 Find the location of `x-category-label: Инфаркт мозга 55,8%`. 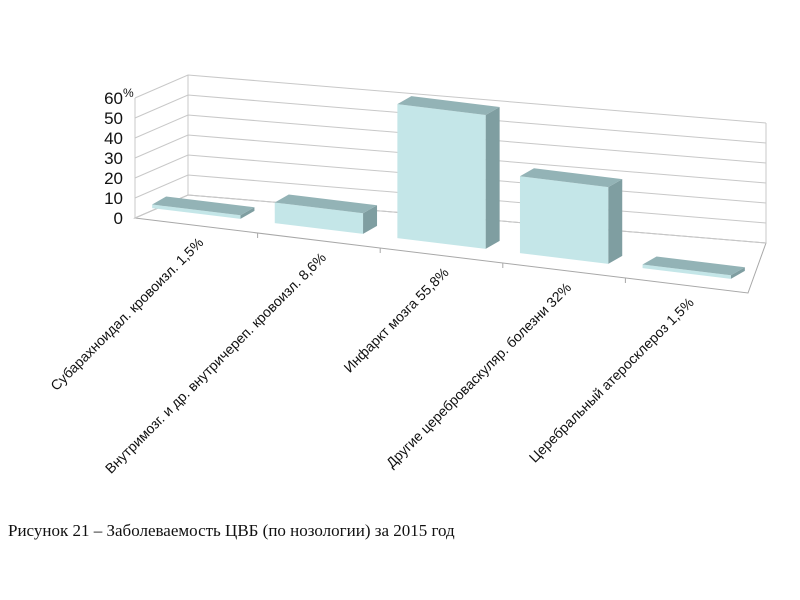

x-category-label: Инфаркт мозга 55,8% is located at coordinates (395, 319).